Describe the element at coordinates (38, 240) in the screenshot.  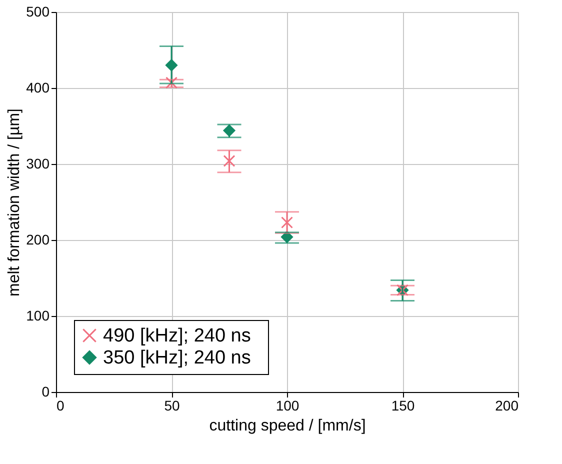
I see `y-tick-label: 200` at that location.